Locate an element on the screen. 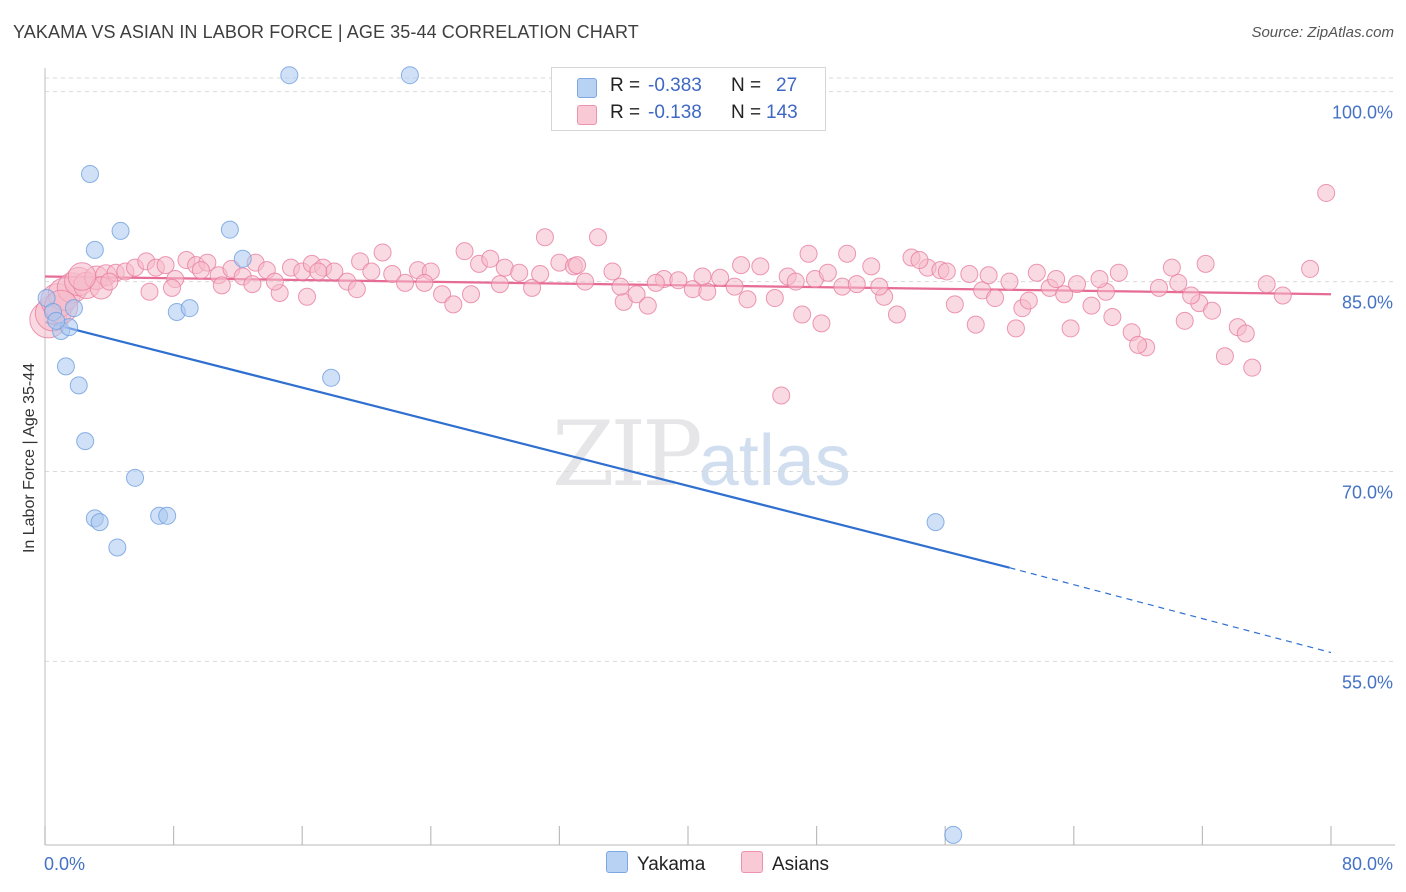 This screenshot has height=892, width=1406. legend-swatch-yakama is located at coordinates (587, 88).